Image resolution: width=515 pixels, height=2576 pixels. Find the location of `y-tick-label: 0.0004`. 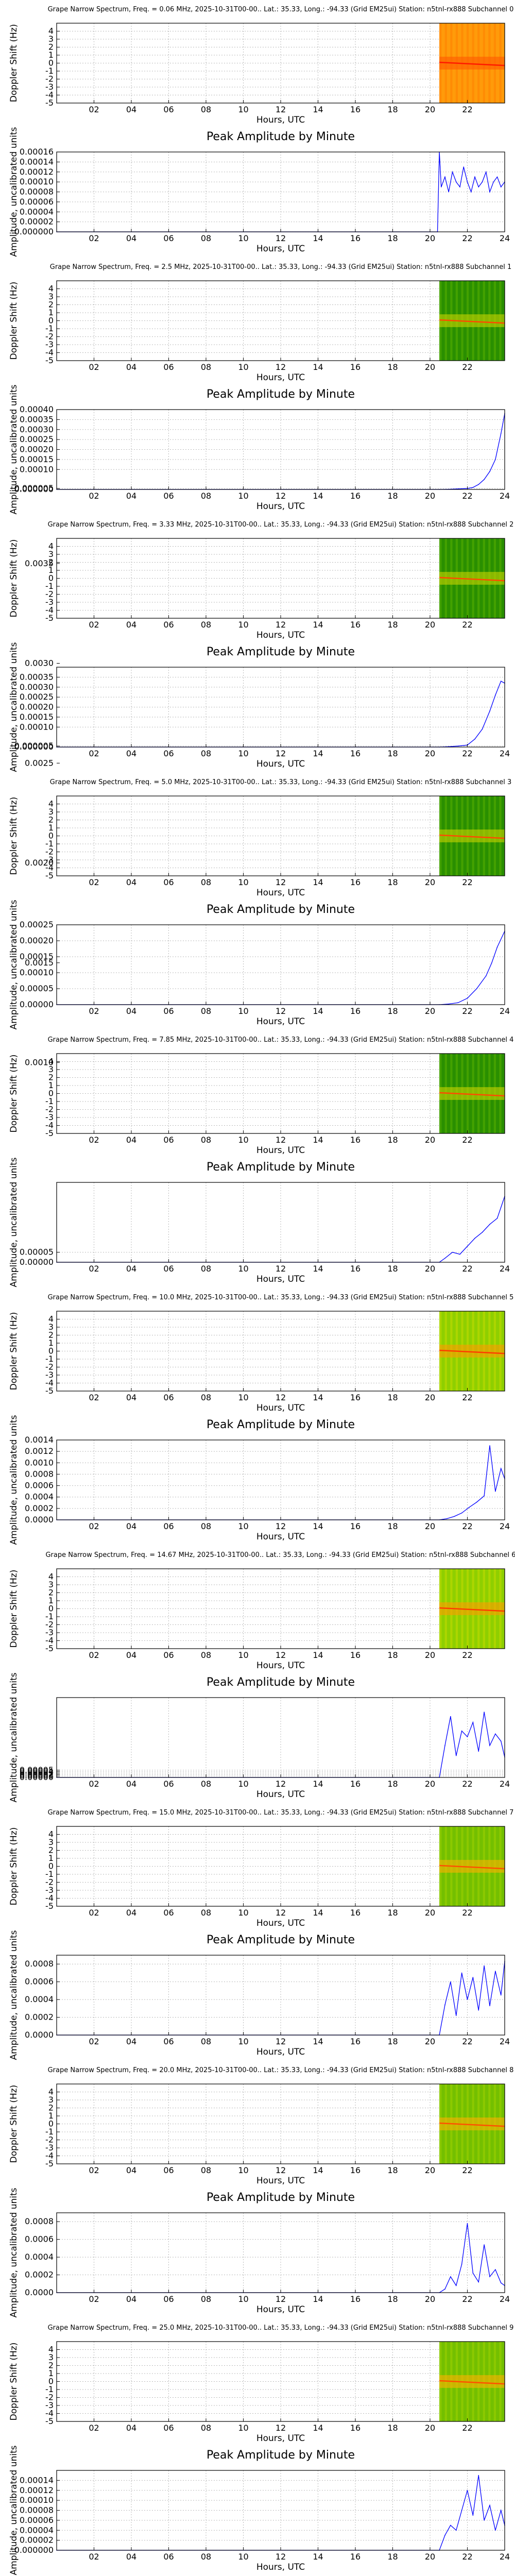

y-tick-label: 0.0004 is located at coordinates (39, 2257).